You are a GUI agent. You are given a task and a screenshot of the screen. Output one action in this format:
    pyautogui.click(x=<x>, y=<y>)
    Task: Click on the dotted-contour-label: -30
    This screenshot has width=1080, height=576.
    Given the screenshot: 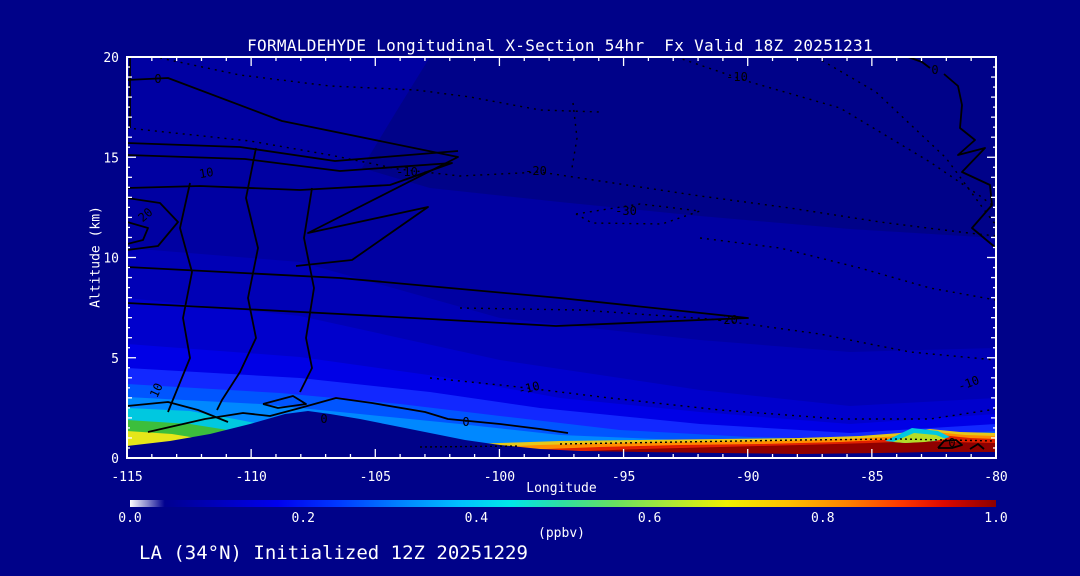 What is the action you would take?
    pyautogui.click(x=626, y=211)
    